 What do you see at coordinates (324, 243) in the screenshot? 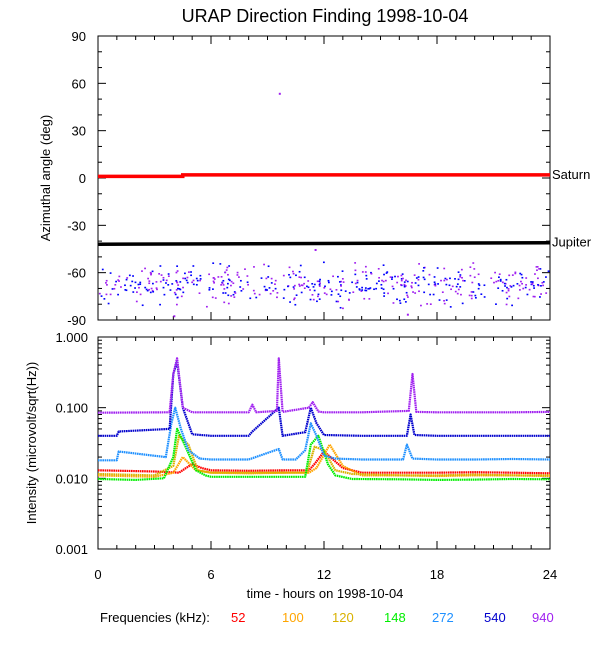
I see `reference-line-jupiter` at bounding box center [324, 243].